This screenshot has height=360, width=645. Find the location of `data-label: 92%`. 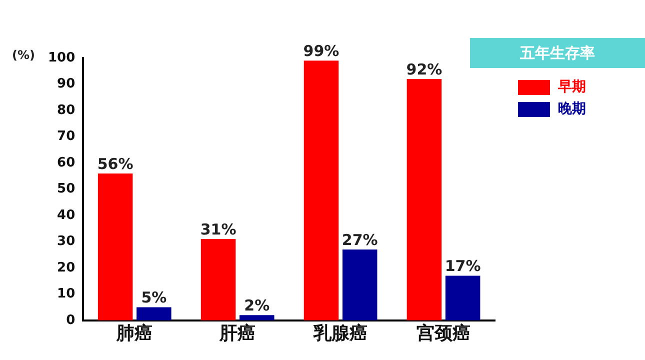

data-label: 92% is located at coordinates (424, 69).